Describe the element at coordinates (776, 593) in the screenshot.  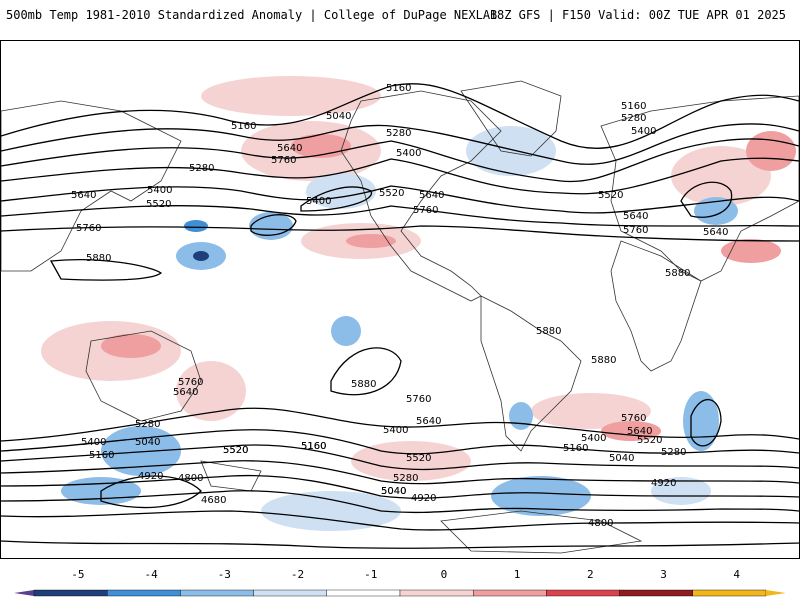
I see `colorbar-max-arrow` at that location.